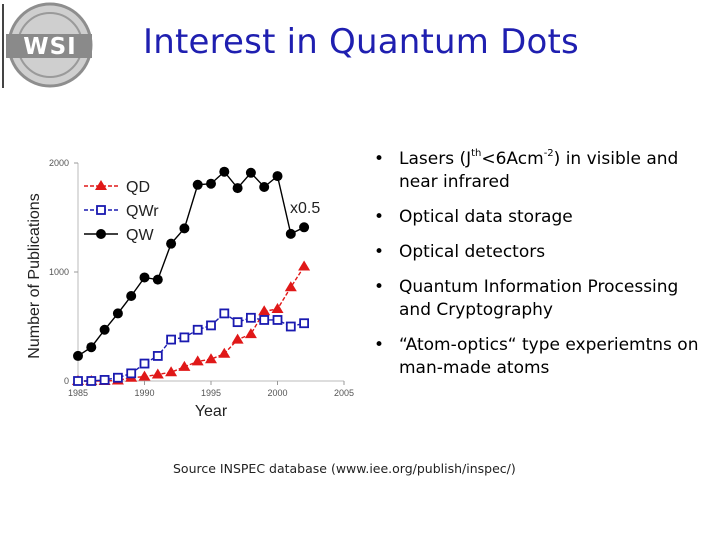 The image size is (720, 540). I want to click on x-axis-label: Year, so click(211, 411).